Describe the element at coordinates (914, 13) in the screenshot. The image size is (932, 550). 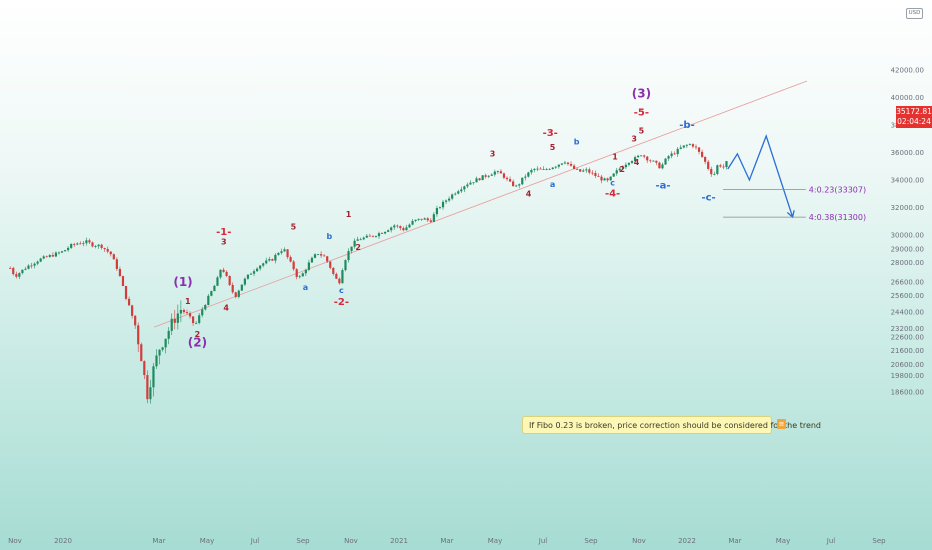
I see `currency-badge: USD` at that location.